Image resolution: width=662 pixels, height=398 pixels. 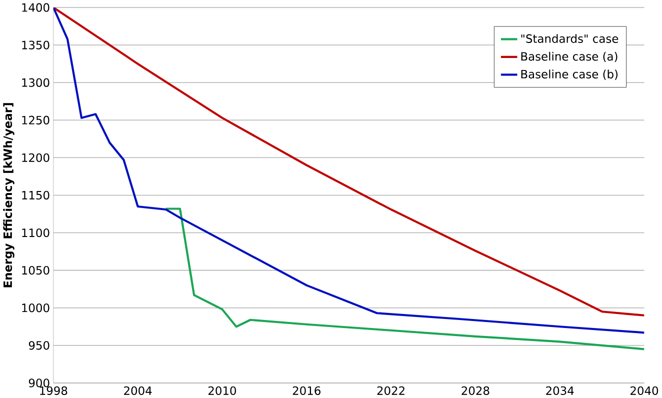 I want to click on y-axis-title: Energy Efficiency [kWh/year], so click(x=8, y=195).